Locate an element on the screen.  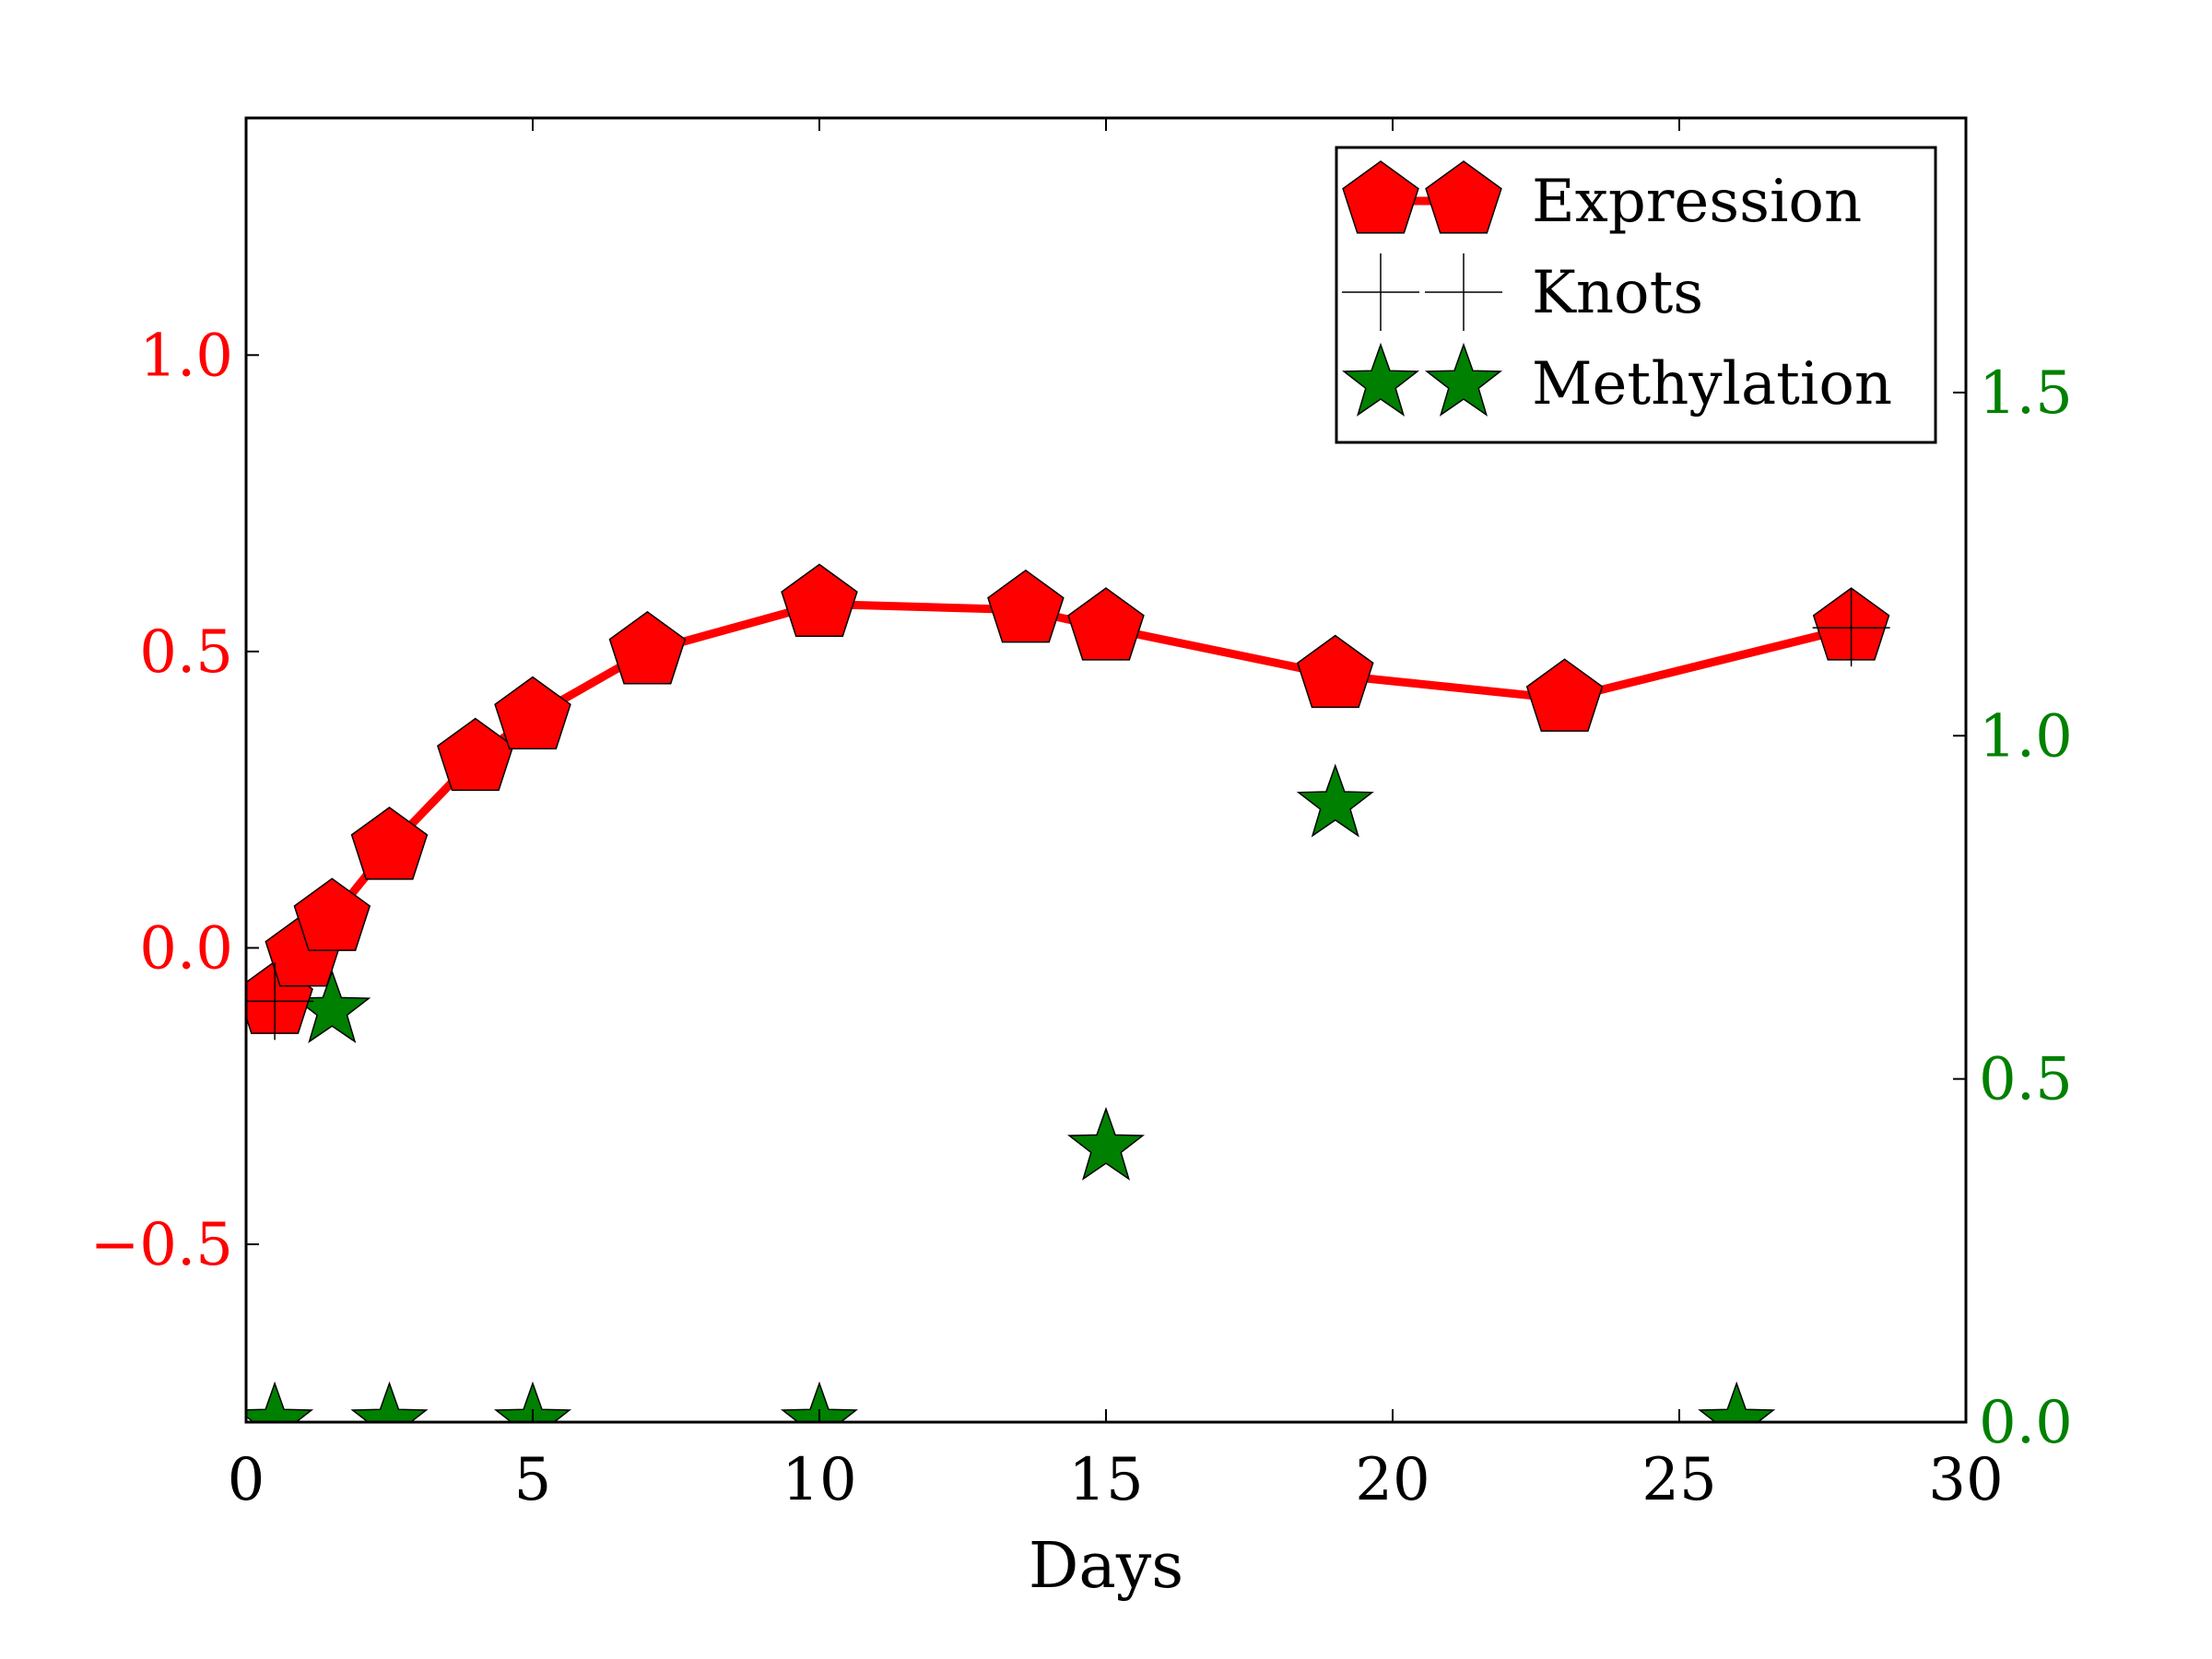
y-right-tick-label-3: 1.5 is located at coordinates (2026, 393).